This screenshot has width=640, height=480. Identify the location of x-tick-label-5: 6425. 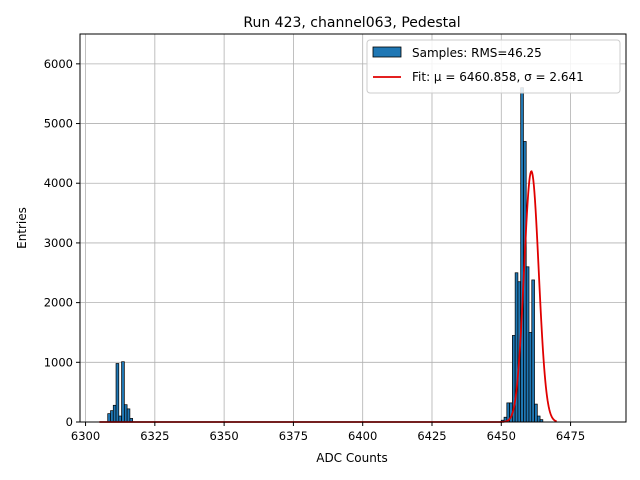
(431, 436).